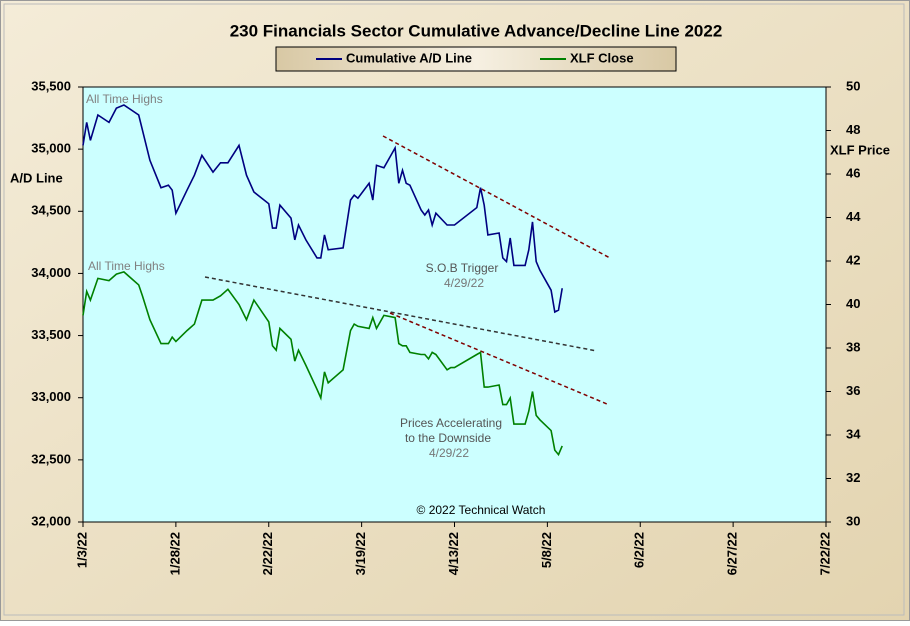 The width and height of the screenshot is (910, 626). I want to click on y2-tick-label: 34, so click(853, 433).